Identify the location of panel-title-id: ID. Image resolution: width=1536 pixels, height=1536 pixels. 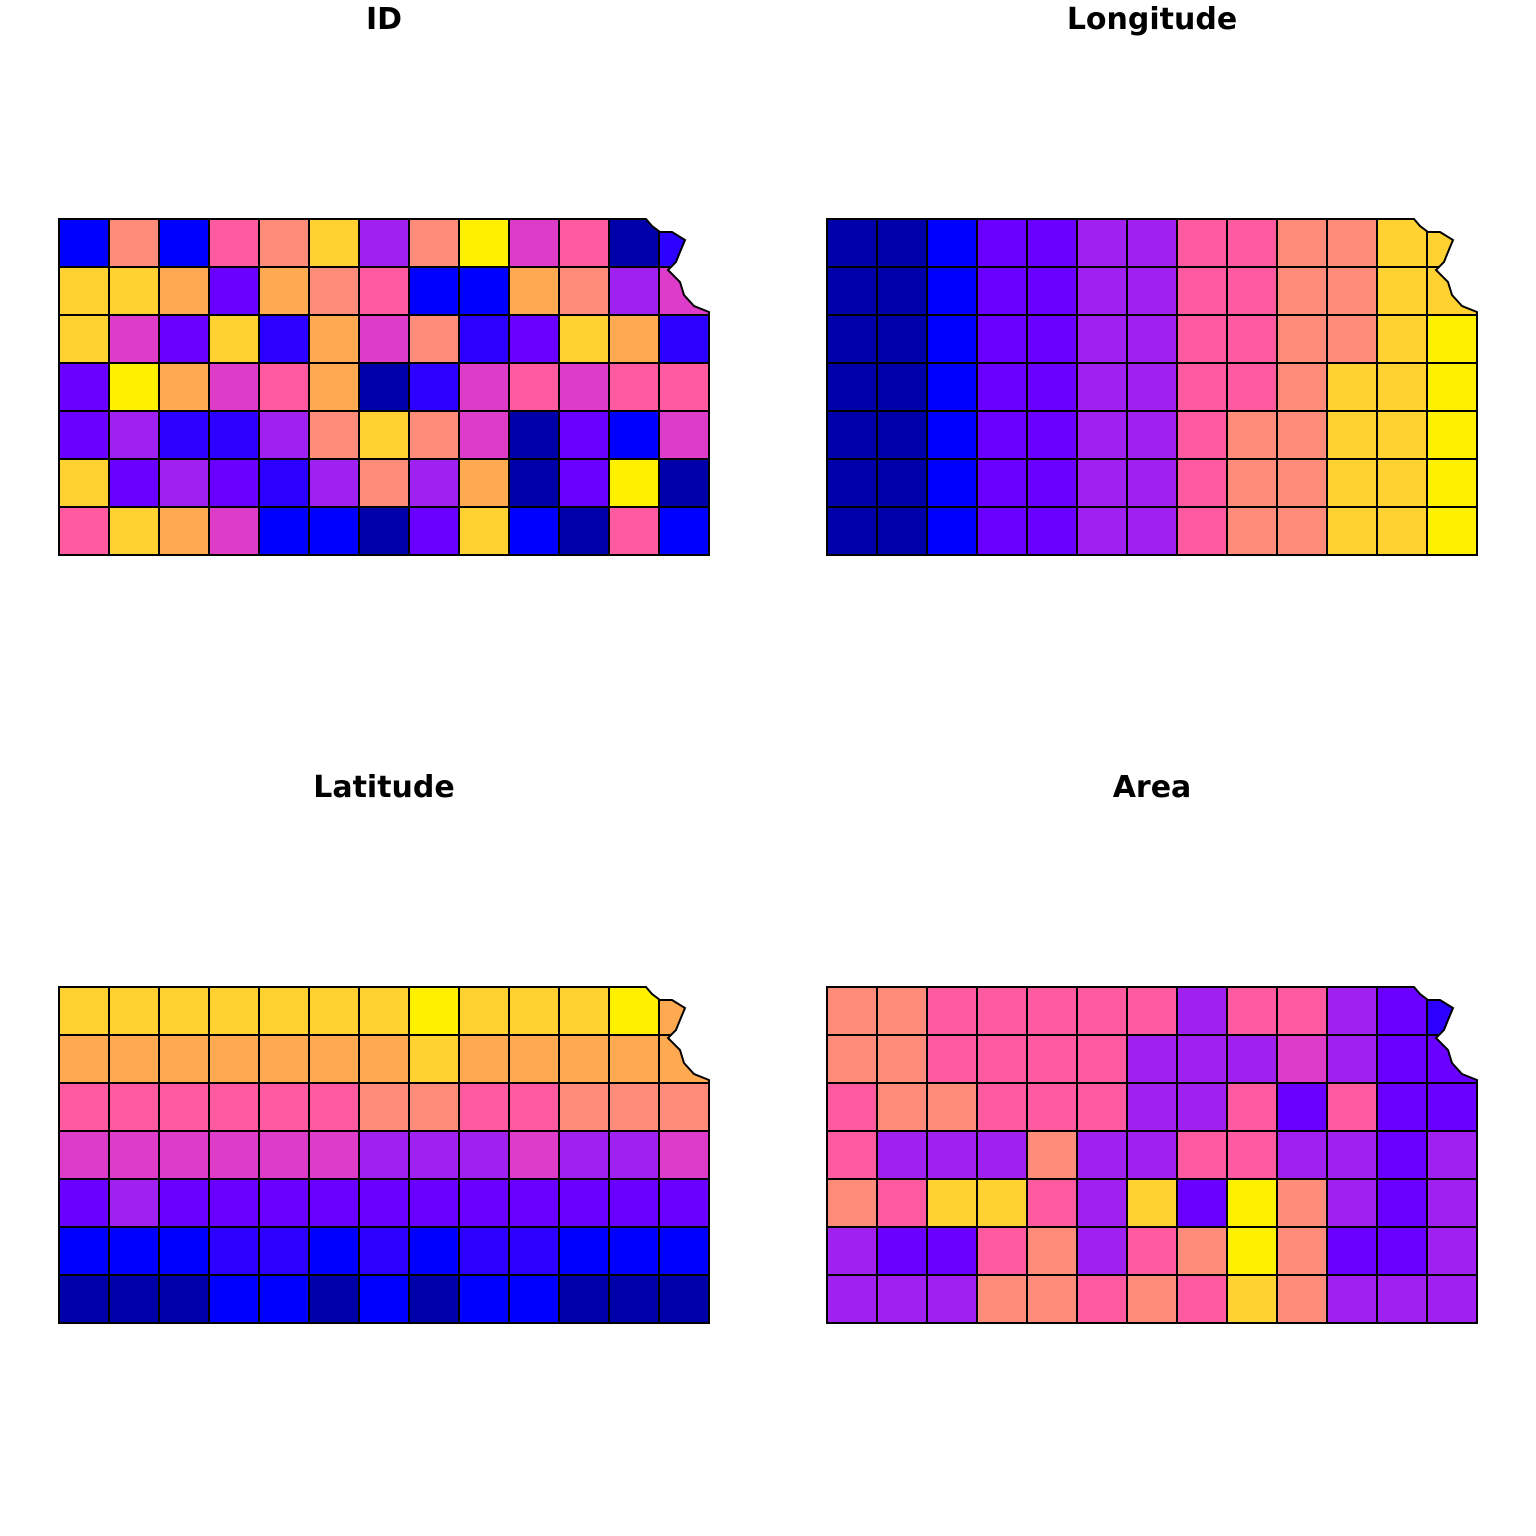
(384, 19).